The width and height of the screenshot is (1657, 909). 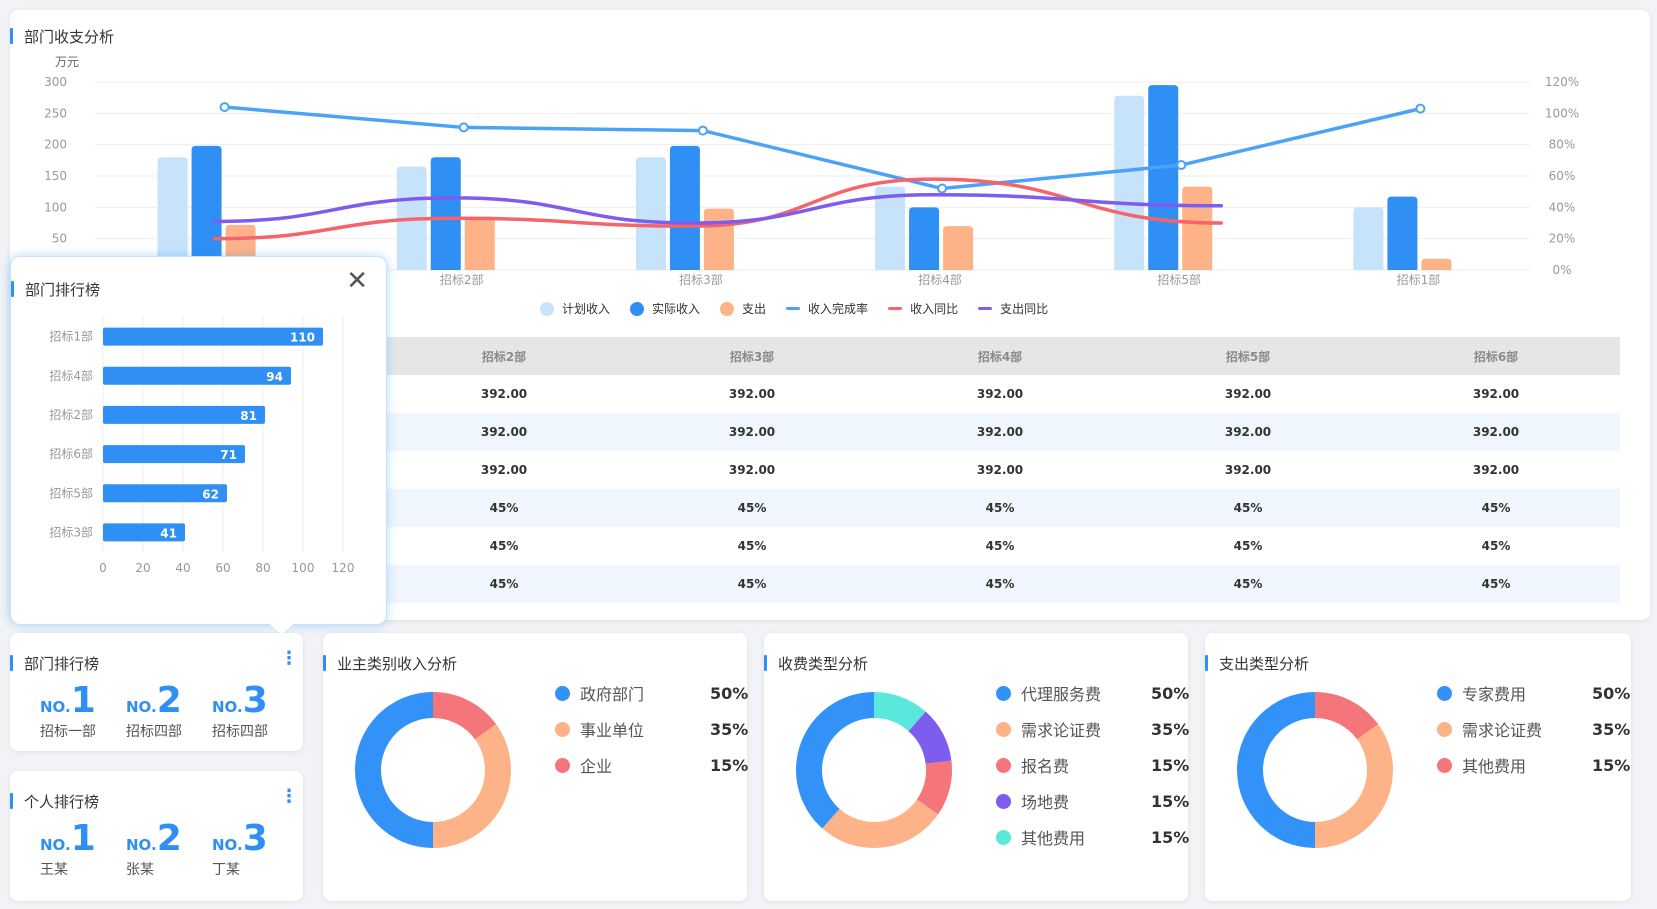 I want to click on legend-label: 场地费, so click(x=1045, y=802).